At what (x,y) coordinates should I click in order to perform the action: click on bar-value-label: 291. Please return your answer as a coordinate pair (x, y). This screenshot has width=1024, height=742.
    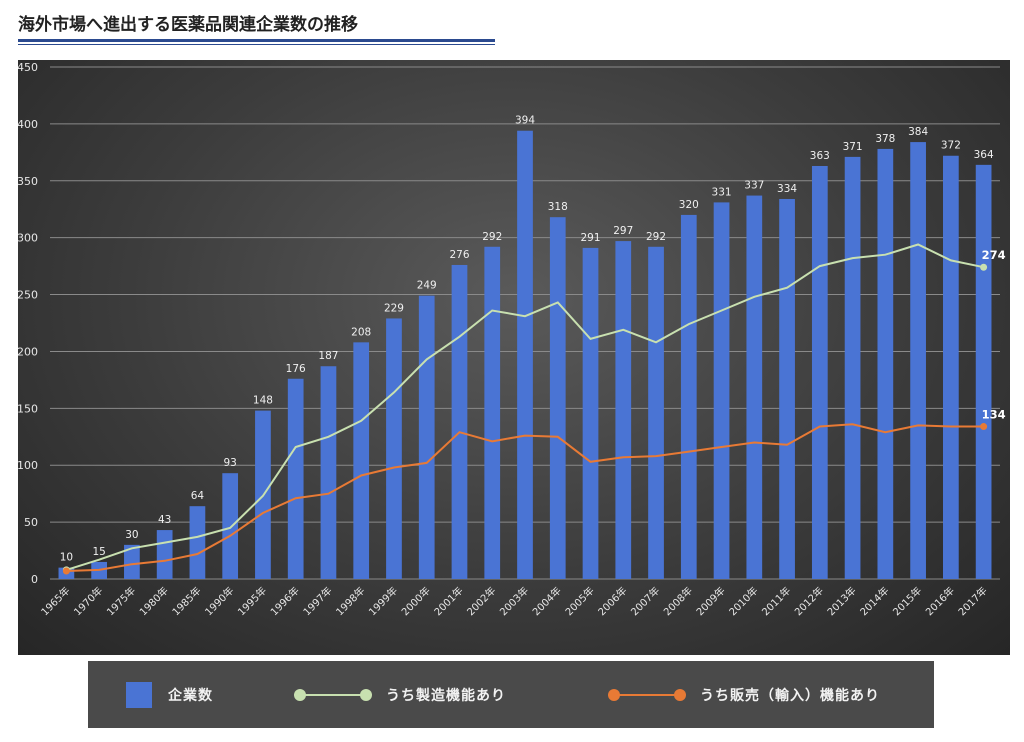
    Looking at the image, I should click on (590, 238).